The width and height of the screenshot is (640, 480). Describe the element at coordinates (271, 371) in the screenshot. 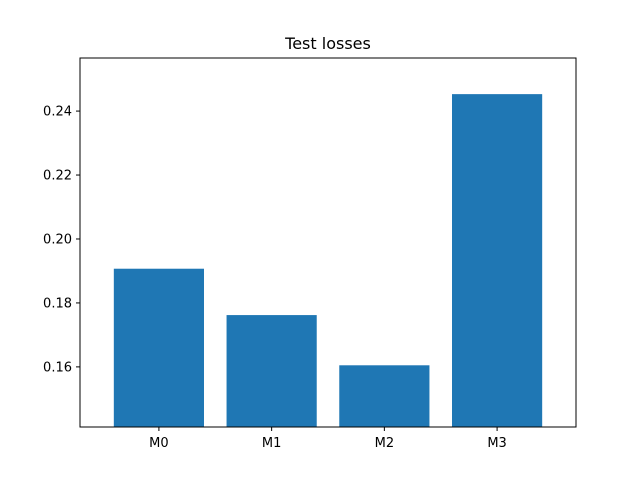

I see `bar-m1` at that location.